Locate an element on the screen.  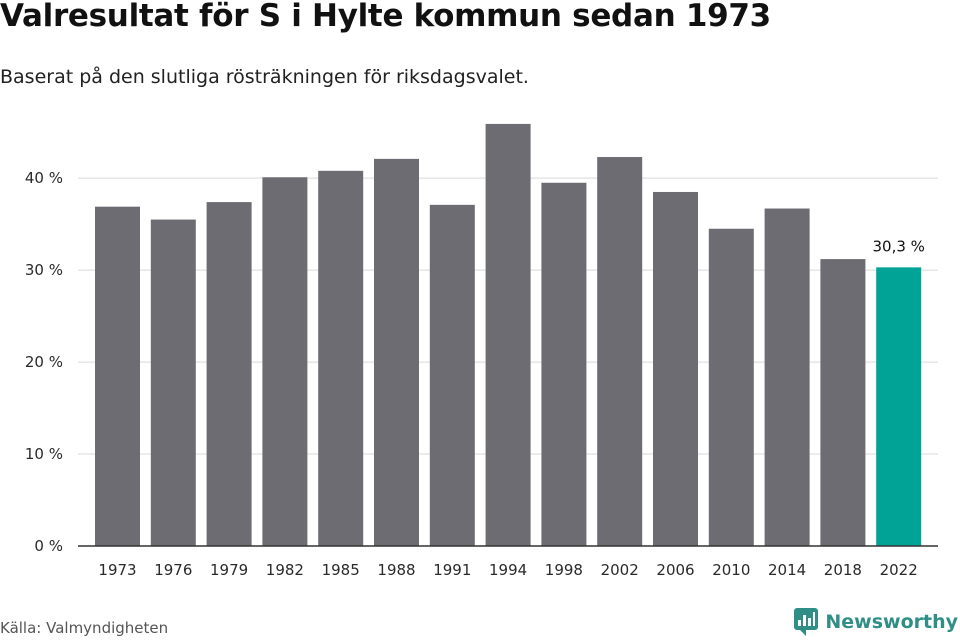
bar-2014 is located at coordinates (787, 377).